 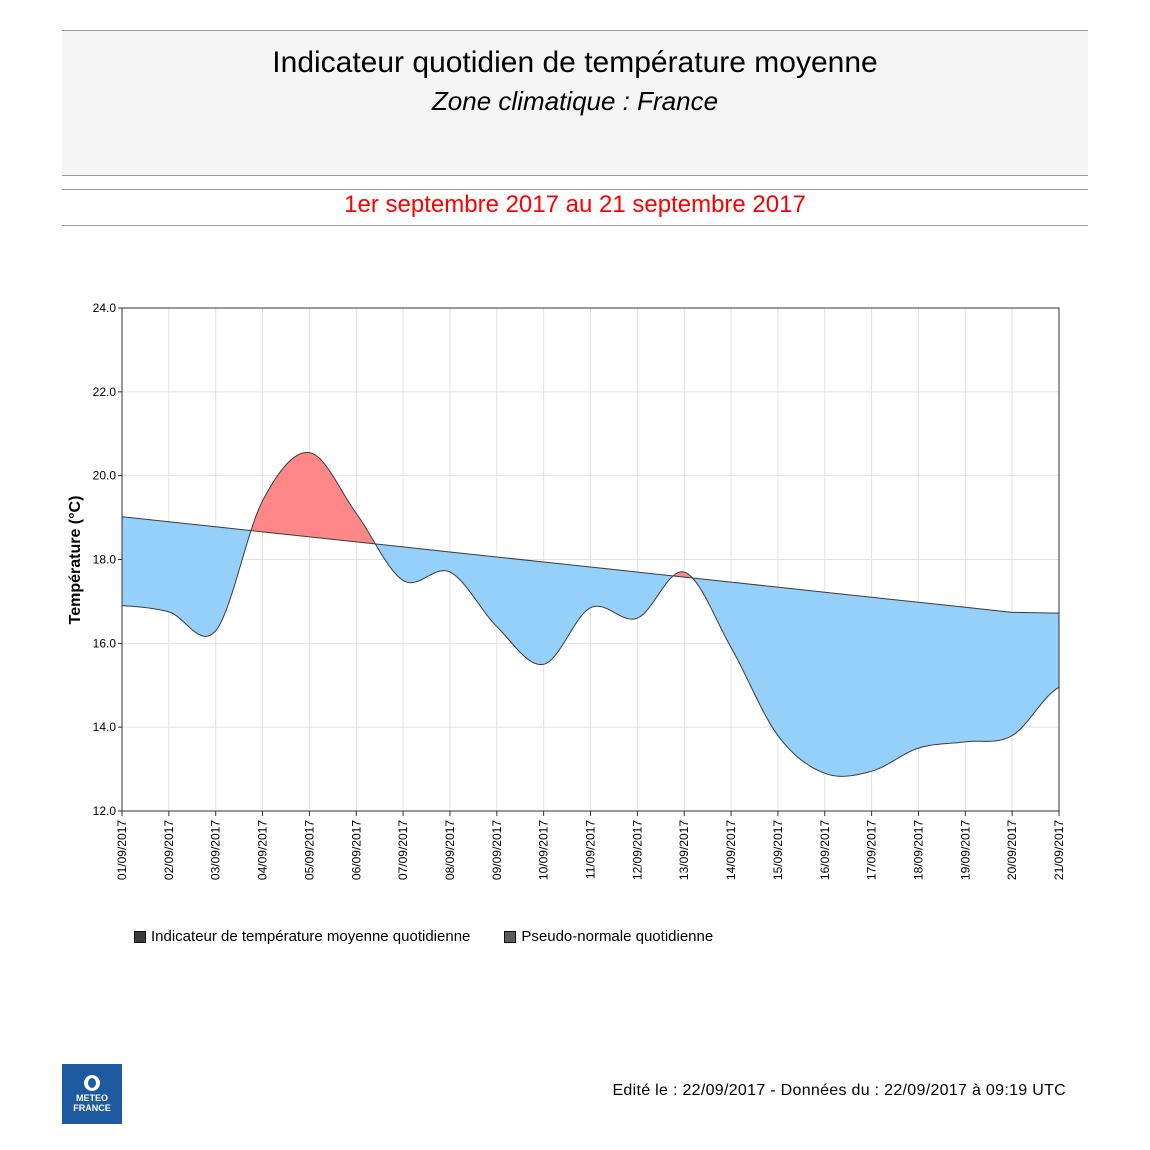 I want to click on y-tick-label: 14.0, so click(x=105, y=727).